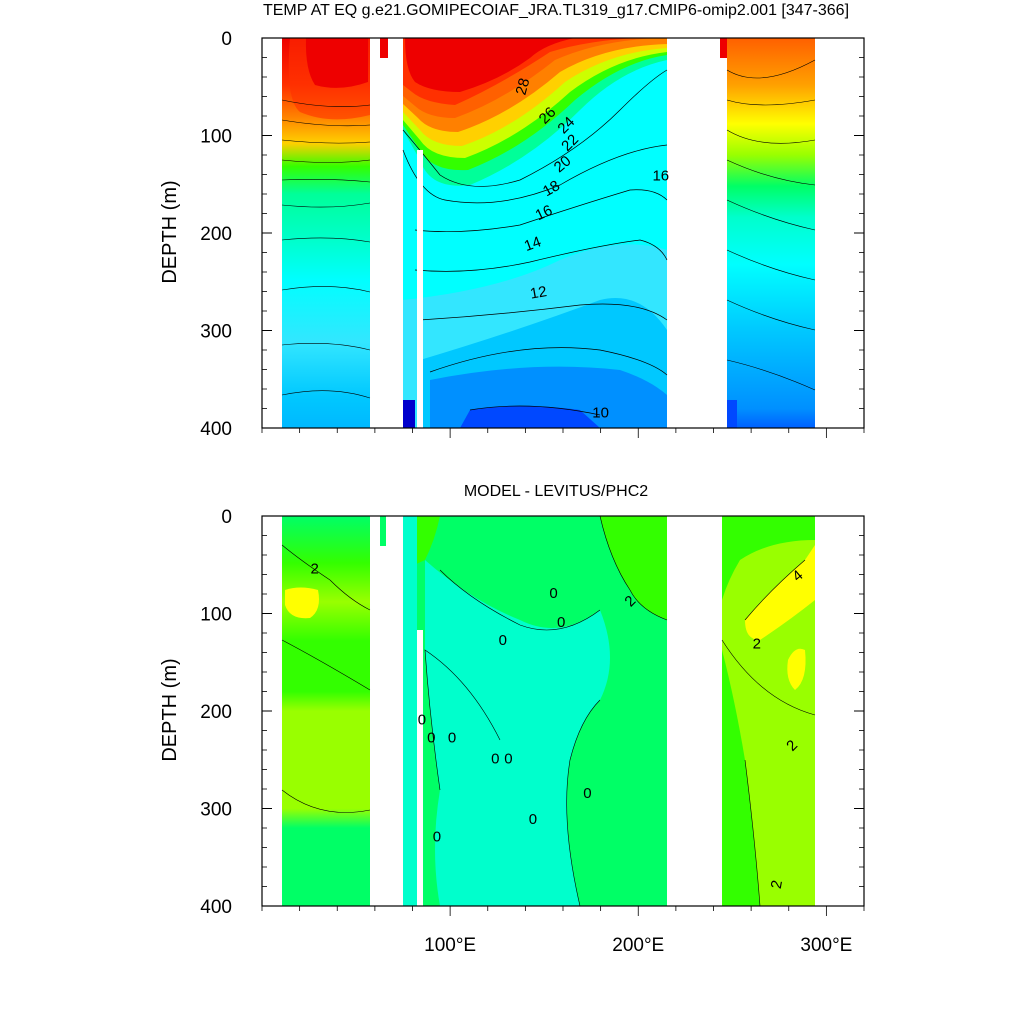  What do you see at coordinates (796, 669) in the screenshot?
I see `bottom-east-yellow2` at bounding box center [796, 669].